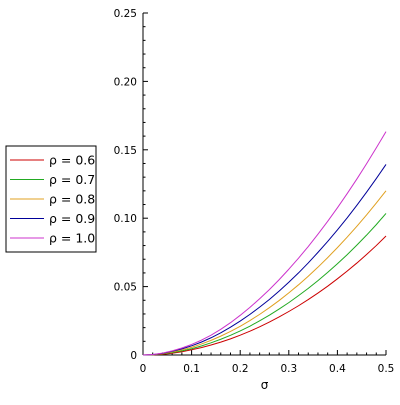 Image resolution: width=400 pixels, height=405 pixels. What do you see at coordinates (125, 151) in the screenshot?
I see `y-tick-label: 0.15` at bounding box center [125, 151].